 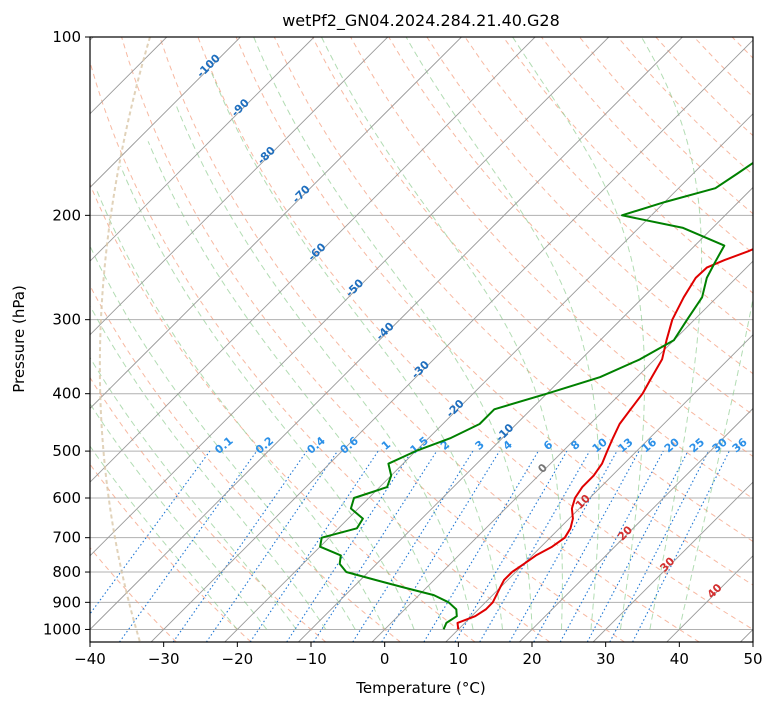 What do you see at coordinates (266, 155) in the screenshot?
I see `isotherm-label: -80` at bounding box center [266, 155].